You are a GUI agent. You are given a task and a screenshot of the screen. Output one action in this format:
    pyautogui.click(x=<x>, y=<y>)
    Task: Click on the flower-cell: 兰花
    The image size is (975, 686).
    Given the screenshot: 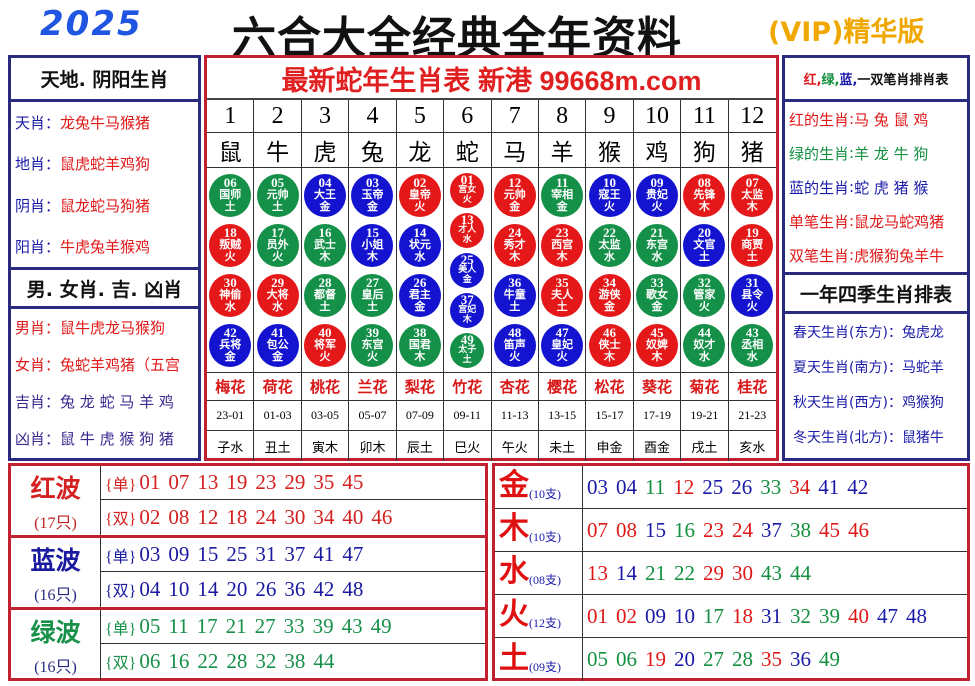 What is the action you would take?
    pyautogui.click(x=373, y=386)
    